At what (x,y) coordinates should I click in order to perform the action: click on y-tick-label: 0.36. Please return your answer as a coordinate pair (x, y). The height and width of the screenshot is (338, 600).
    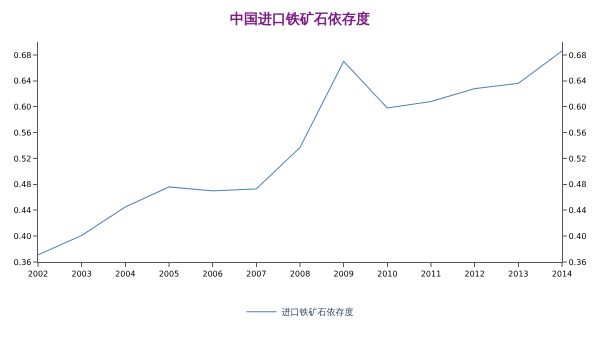
    Looking at the image, I should click on (23, 262).